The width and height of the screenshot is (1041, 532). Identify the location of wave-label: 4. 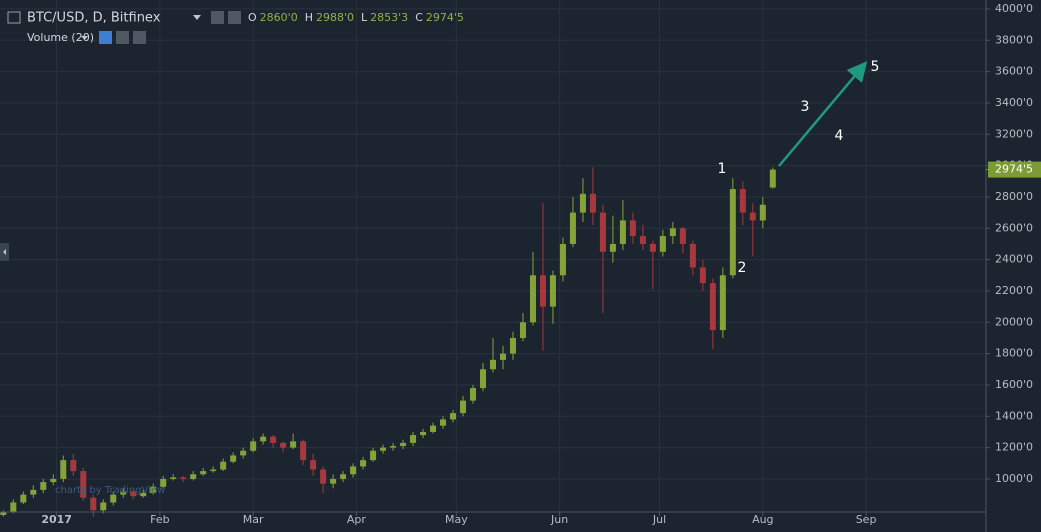
(839, 136).